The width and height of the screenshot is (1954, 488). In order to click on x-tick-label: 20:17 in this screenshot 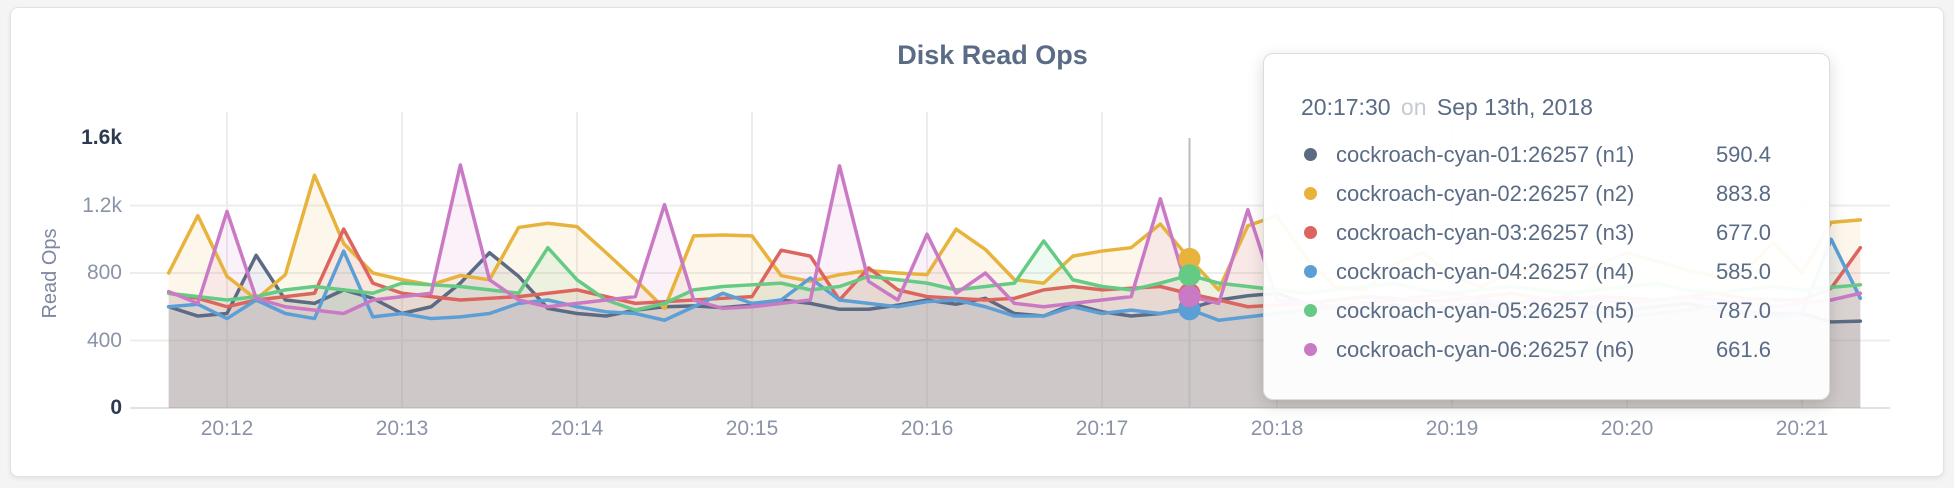, I will do `click(1102, 428)`.